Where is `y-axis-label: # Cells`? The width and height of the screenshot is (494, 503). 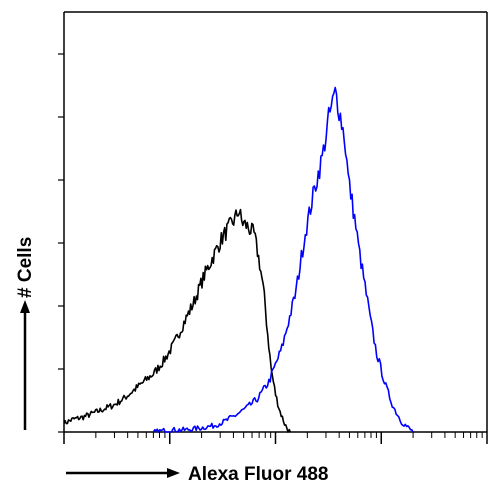 y-axis-label: # Cells is located at coordinates (25, 267).